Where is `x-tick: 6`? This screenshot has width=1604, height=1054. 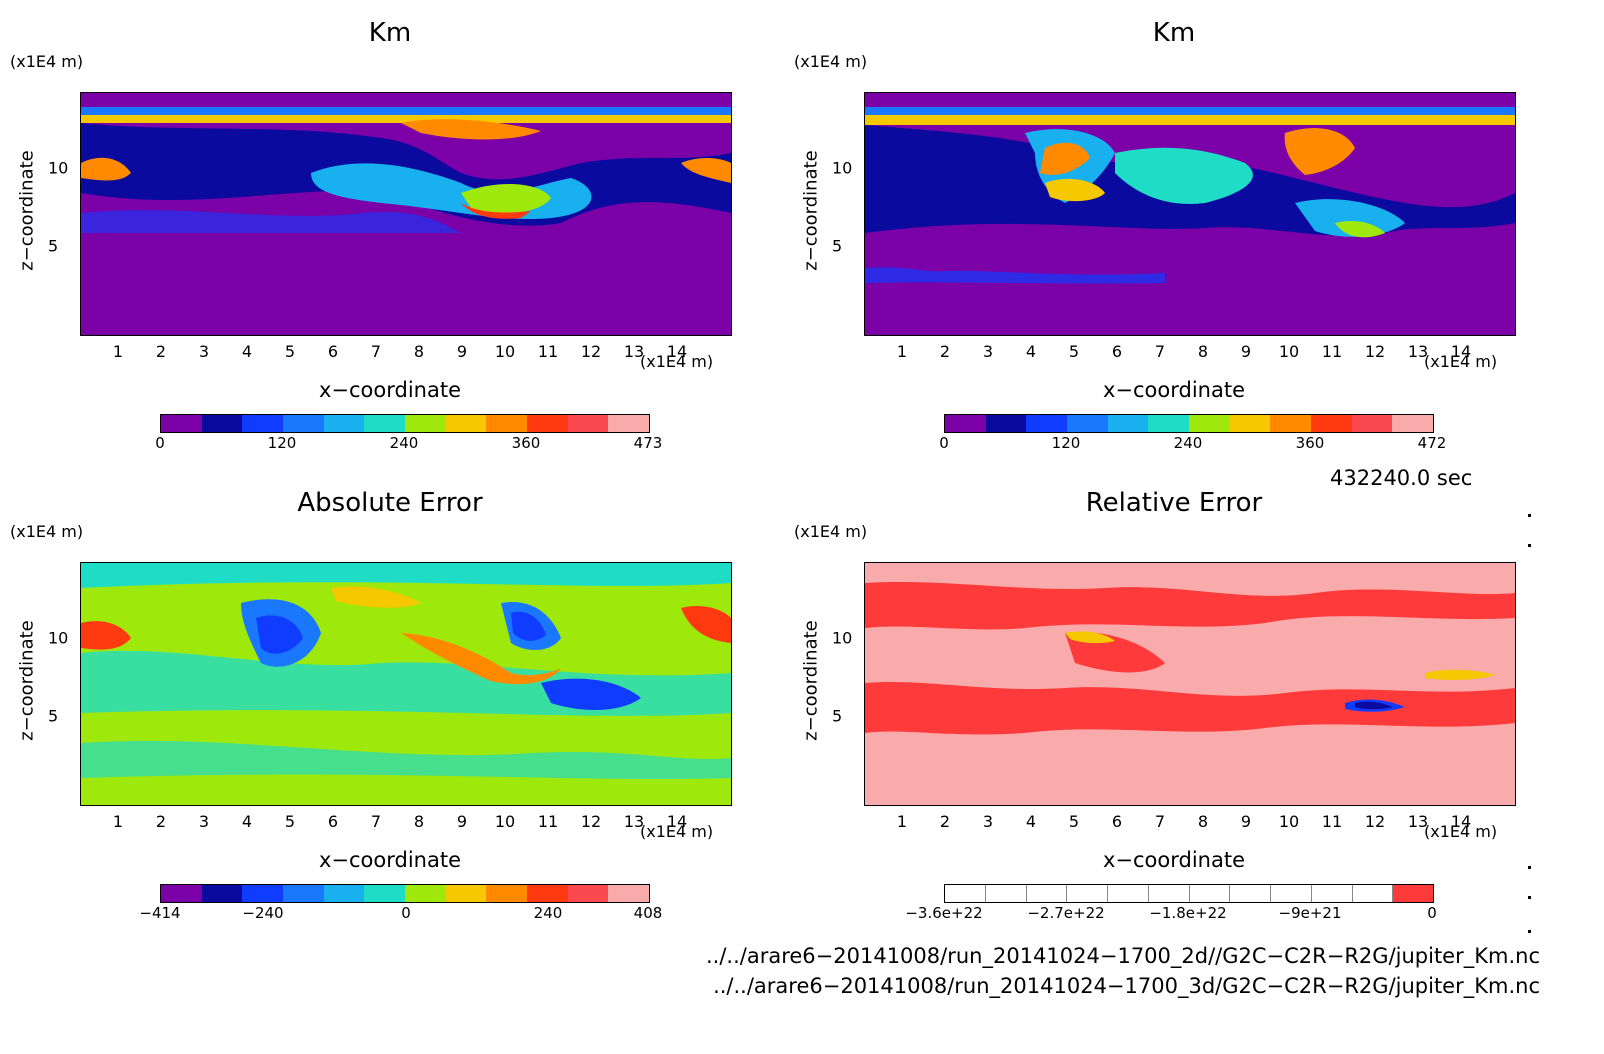
x-tick: 6 is located at coordinates (1117, 821).